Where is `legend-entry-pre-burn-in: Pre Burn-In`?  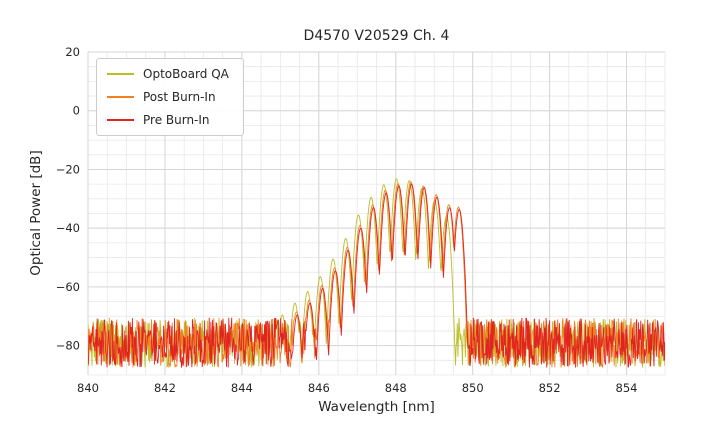
legend-entry-pre-burn-in: Pre Burn-In is located at coordinates (168, 120).